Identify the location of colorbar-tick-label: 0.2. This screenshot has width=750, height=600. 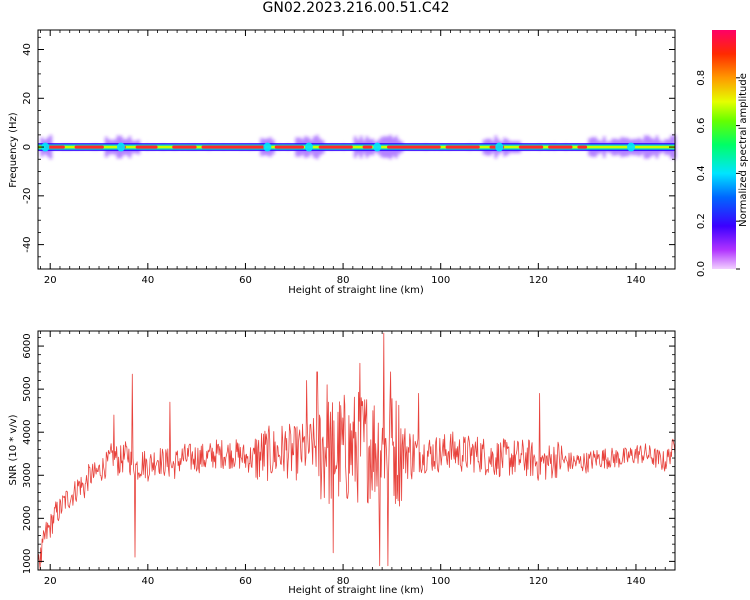
(701, 221).